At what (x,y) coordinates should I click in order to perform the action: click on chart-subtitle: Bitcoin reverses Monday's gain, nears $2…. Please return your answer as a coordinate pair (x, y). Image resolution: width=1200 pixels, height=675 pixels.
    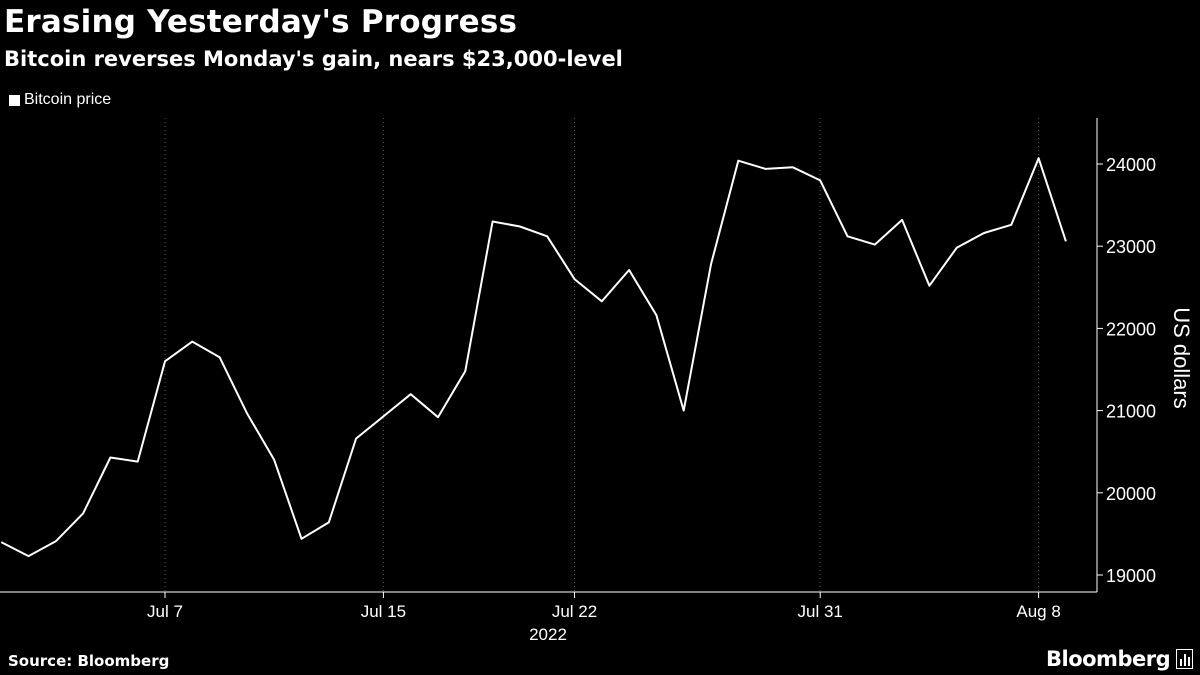
    Looking at the image, I should click on (313, 59).